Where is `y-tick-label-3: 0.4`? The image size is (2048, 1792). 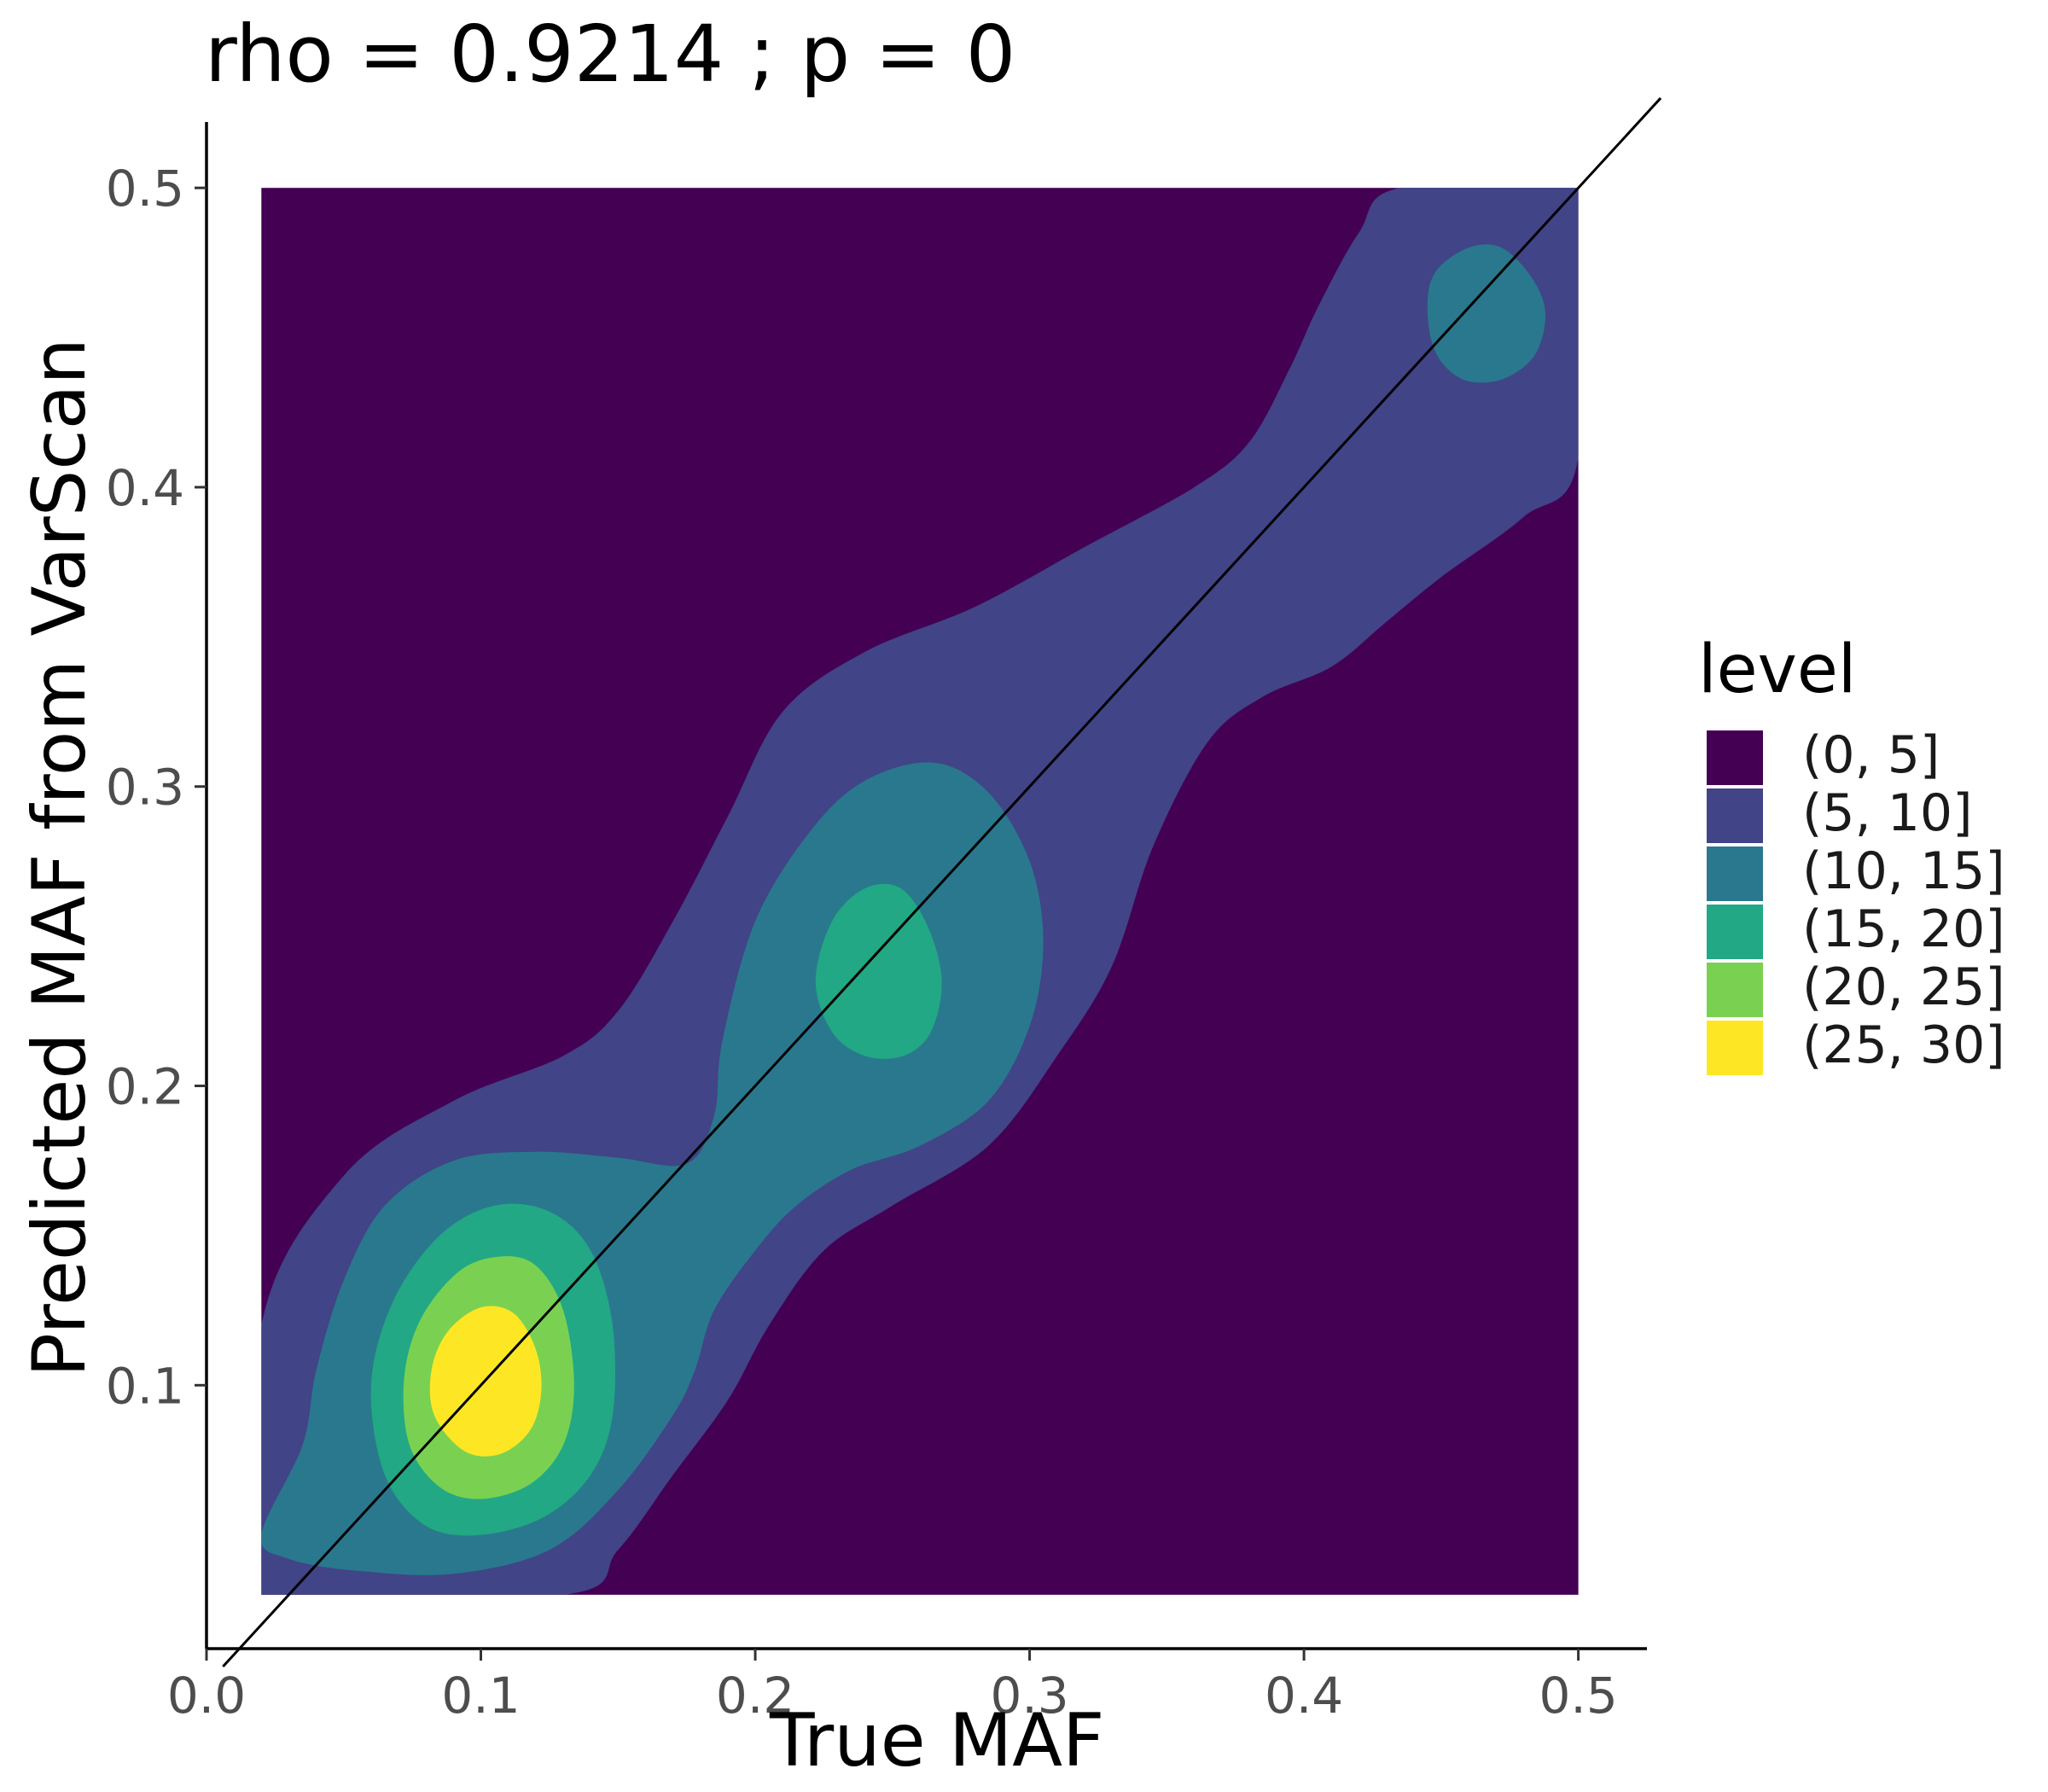
y-tick-label-3: 0.4 is located at coordinates (145, 488).